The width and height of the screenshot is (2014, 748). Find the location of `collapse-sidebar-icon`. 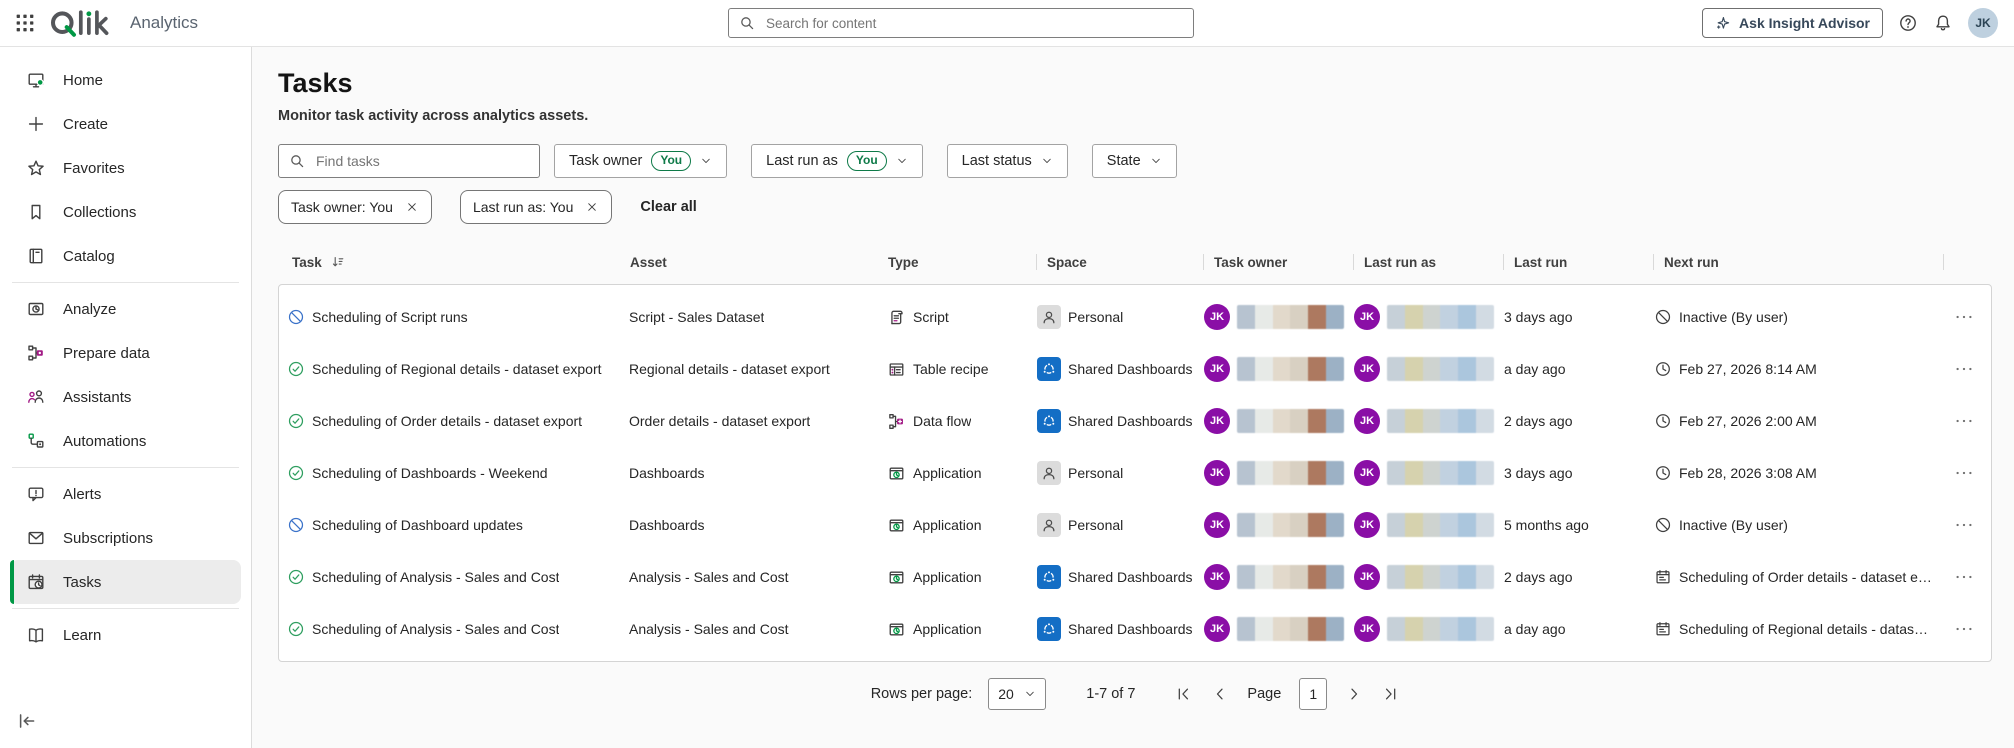

collapse-sidebar-icon is located at coordinates (27, 721).